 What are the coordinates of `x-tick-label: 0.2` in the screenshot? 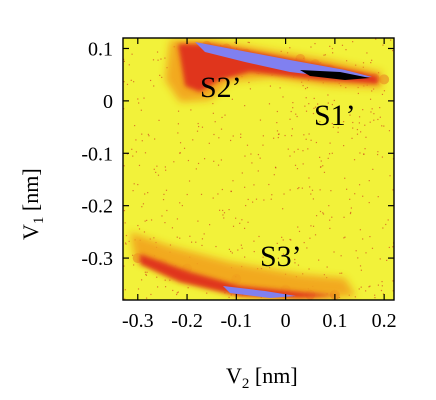 It's located at (384, 321).